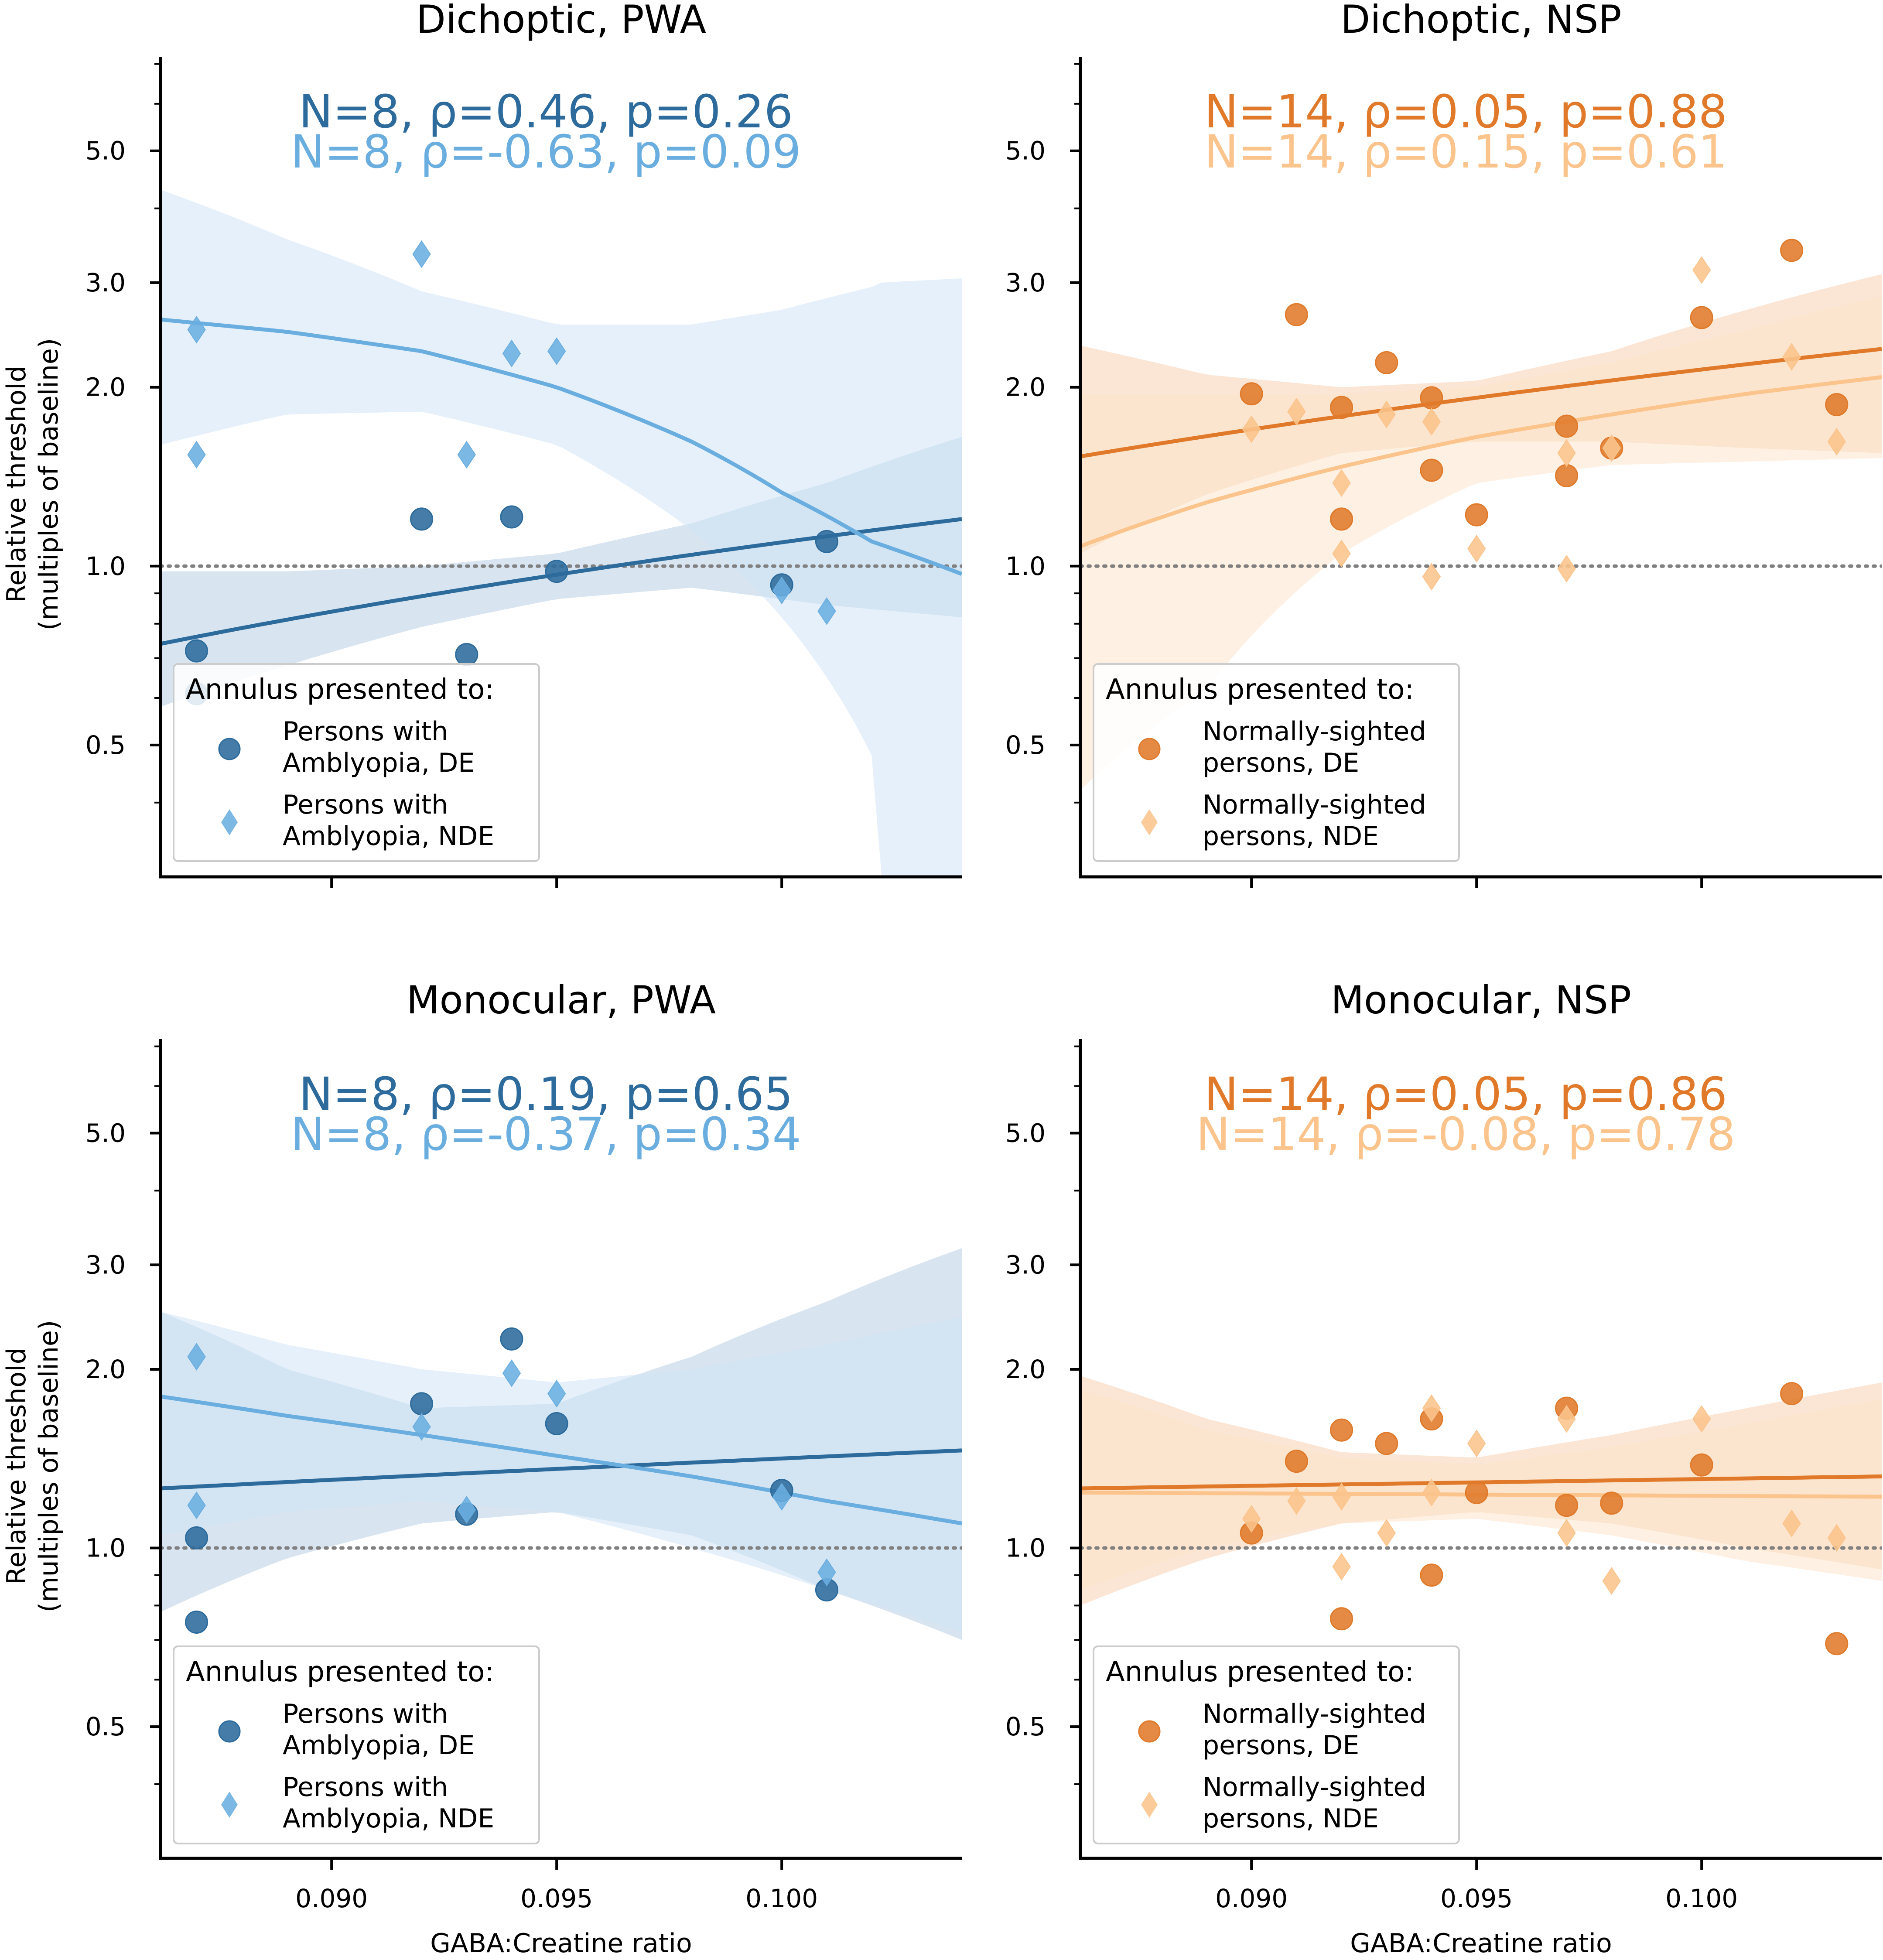  Describe the element at coordinates (49, 484) in the screenshot. I see `y-axis-label: (multiples of baseline)` at that location.